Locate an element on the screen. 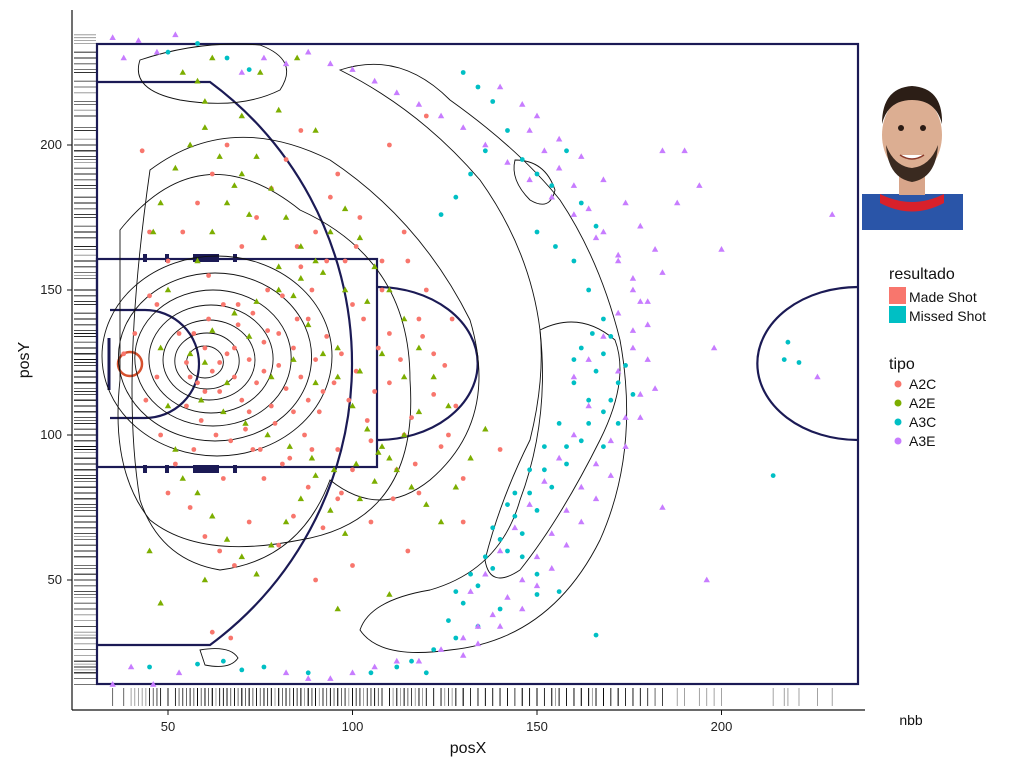 This screenshot has height=768, width=1014. legend-key-missed-shot is located at coordinates (897, 314).